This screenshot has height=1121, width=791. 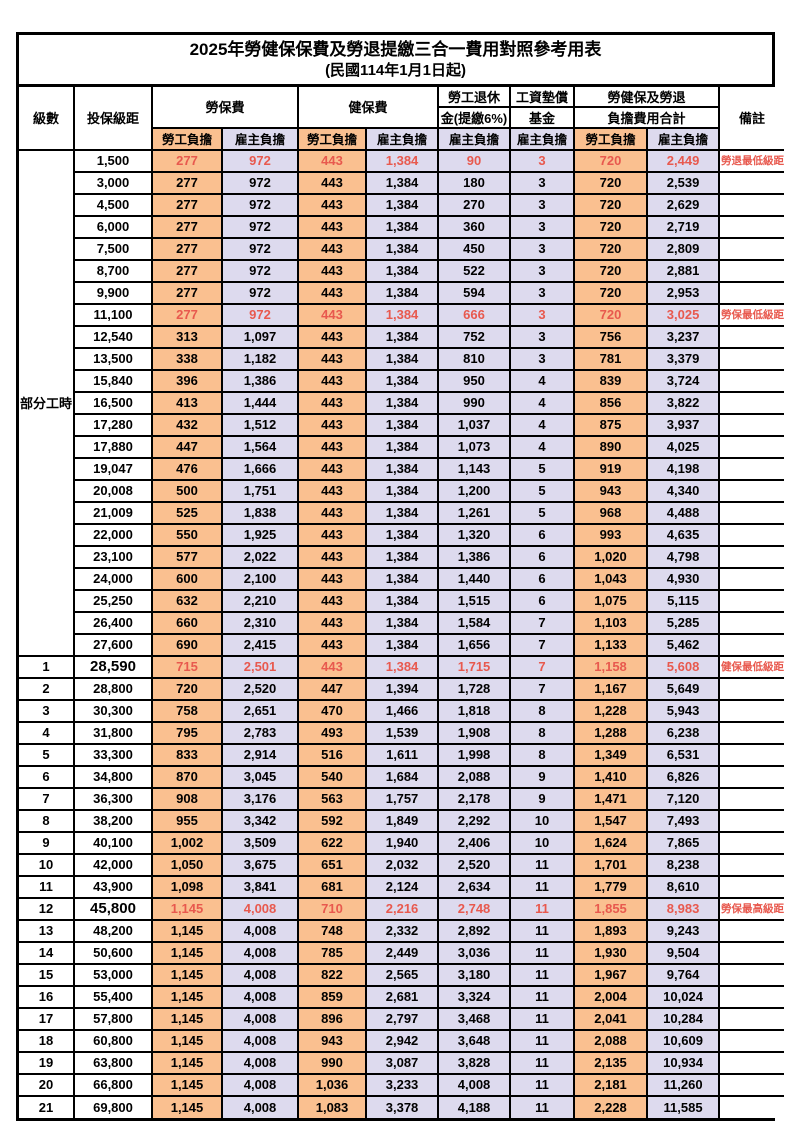 What do you see at coordinates (113, 886) in the screenshot?
I see `bracket-cell: 43,900` at bounding box center [113, 886].